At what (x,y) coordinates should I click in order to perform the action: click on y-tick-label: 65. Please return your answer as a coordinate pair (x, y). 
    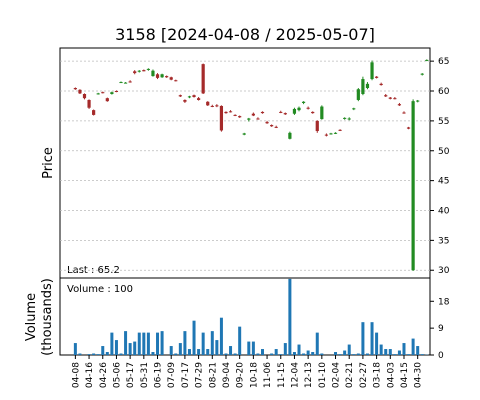
    Looking at the image, I should click on (443, 62).